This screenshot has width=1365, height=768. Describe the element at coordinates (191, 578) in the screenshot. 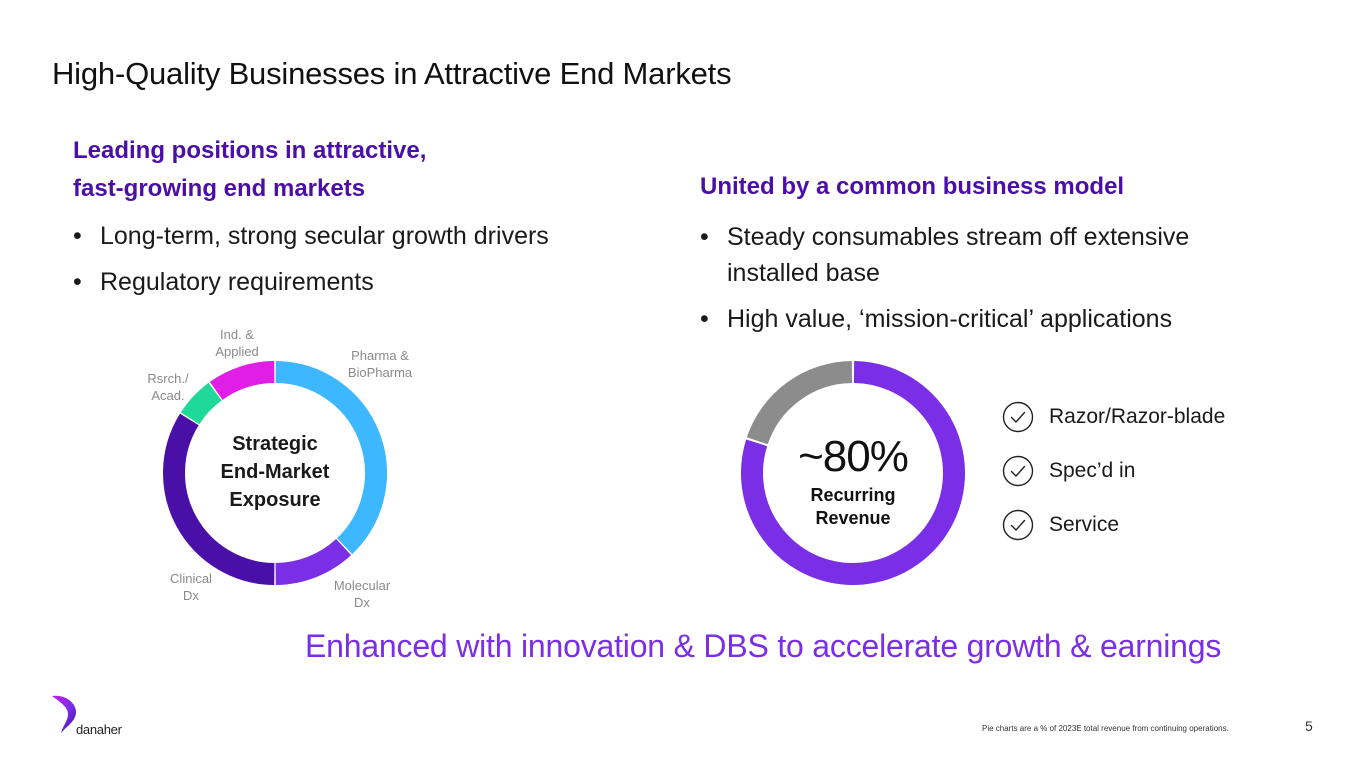

I see `slice-label-clinical-dx-line-1: Clinical` at that location.